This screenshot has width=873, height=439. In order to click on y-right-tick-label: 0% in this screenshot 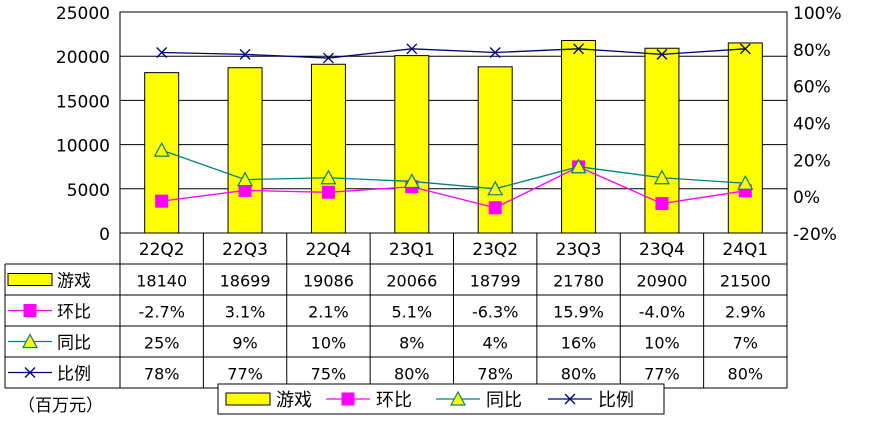, I will do `click(806, 198)`.